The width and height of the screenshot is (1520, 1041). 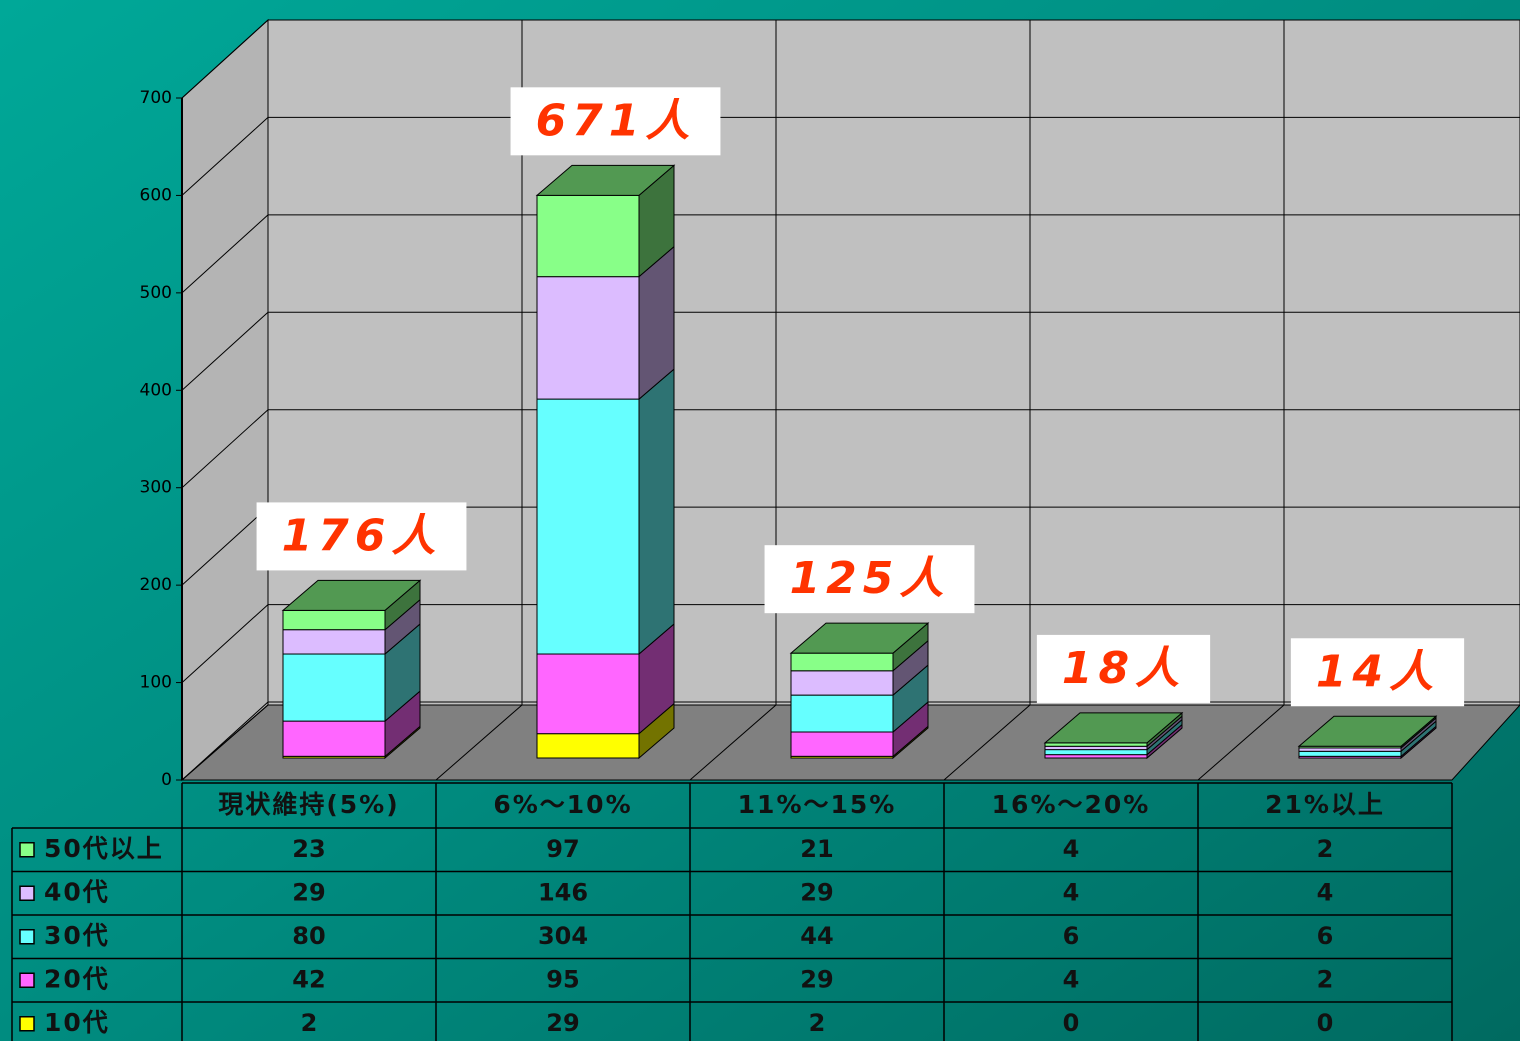 I want to click on category-label: 現状維持(5%), so click(x=308, y=804).